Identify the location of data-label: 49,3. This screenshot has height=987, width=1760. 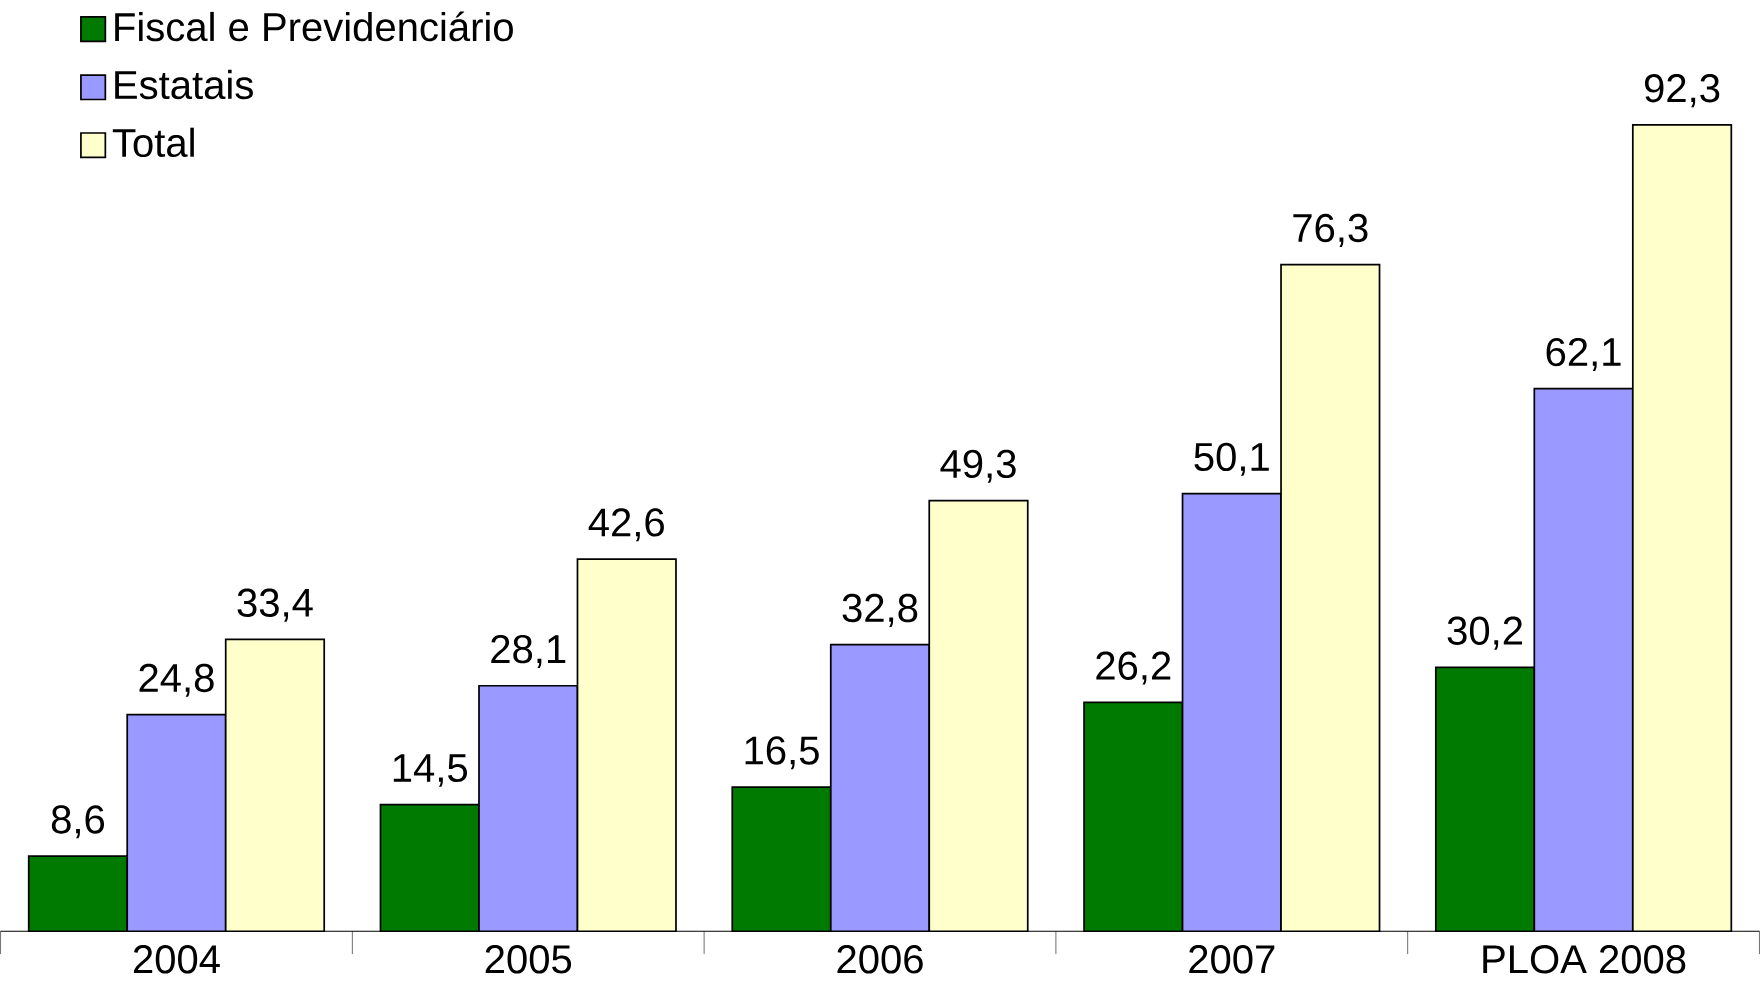
(978, 466).